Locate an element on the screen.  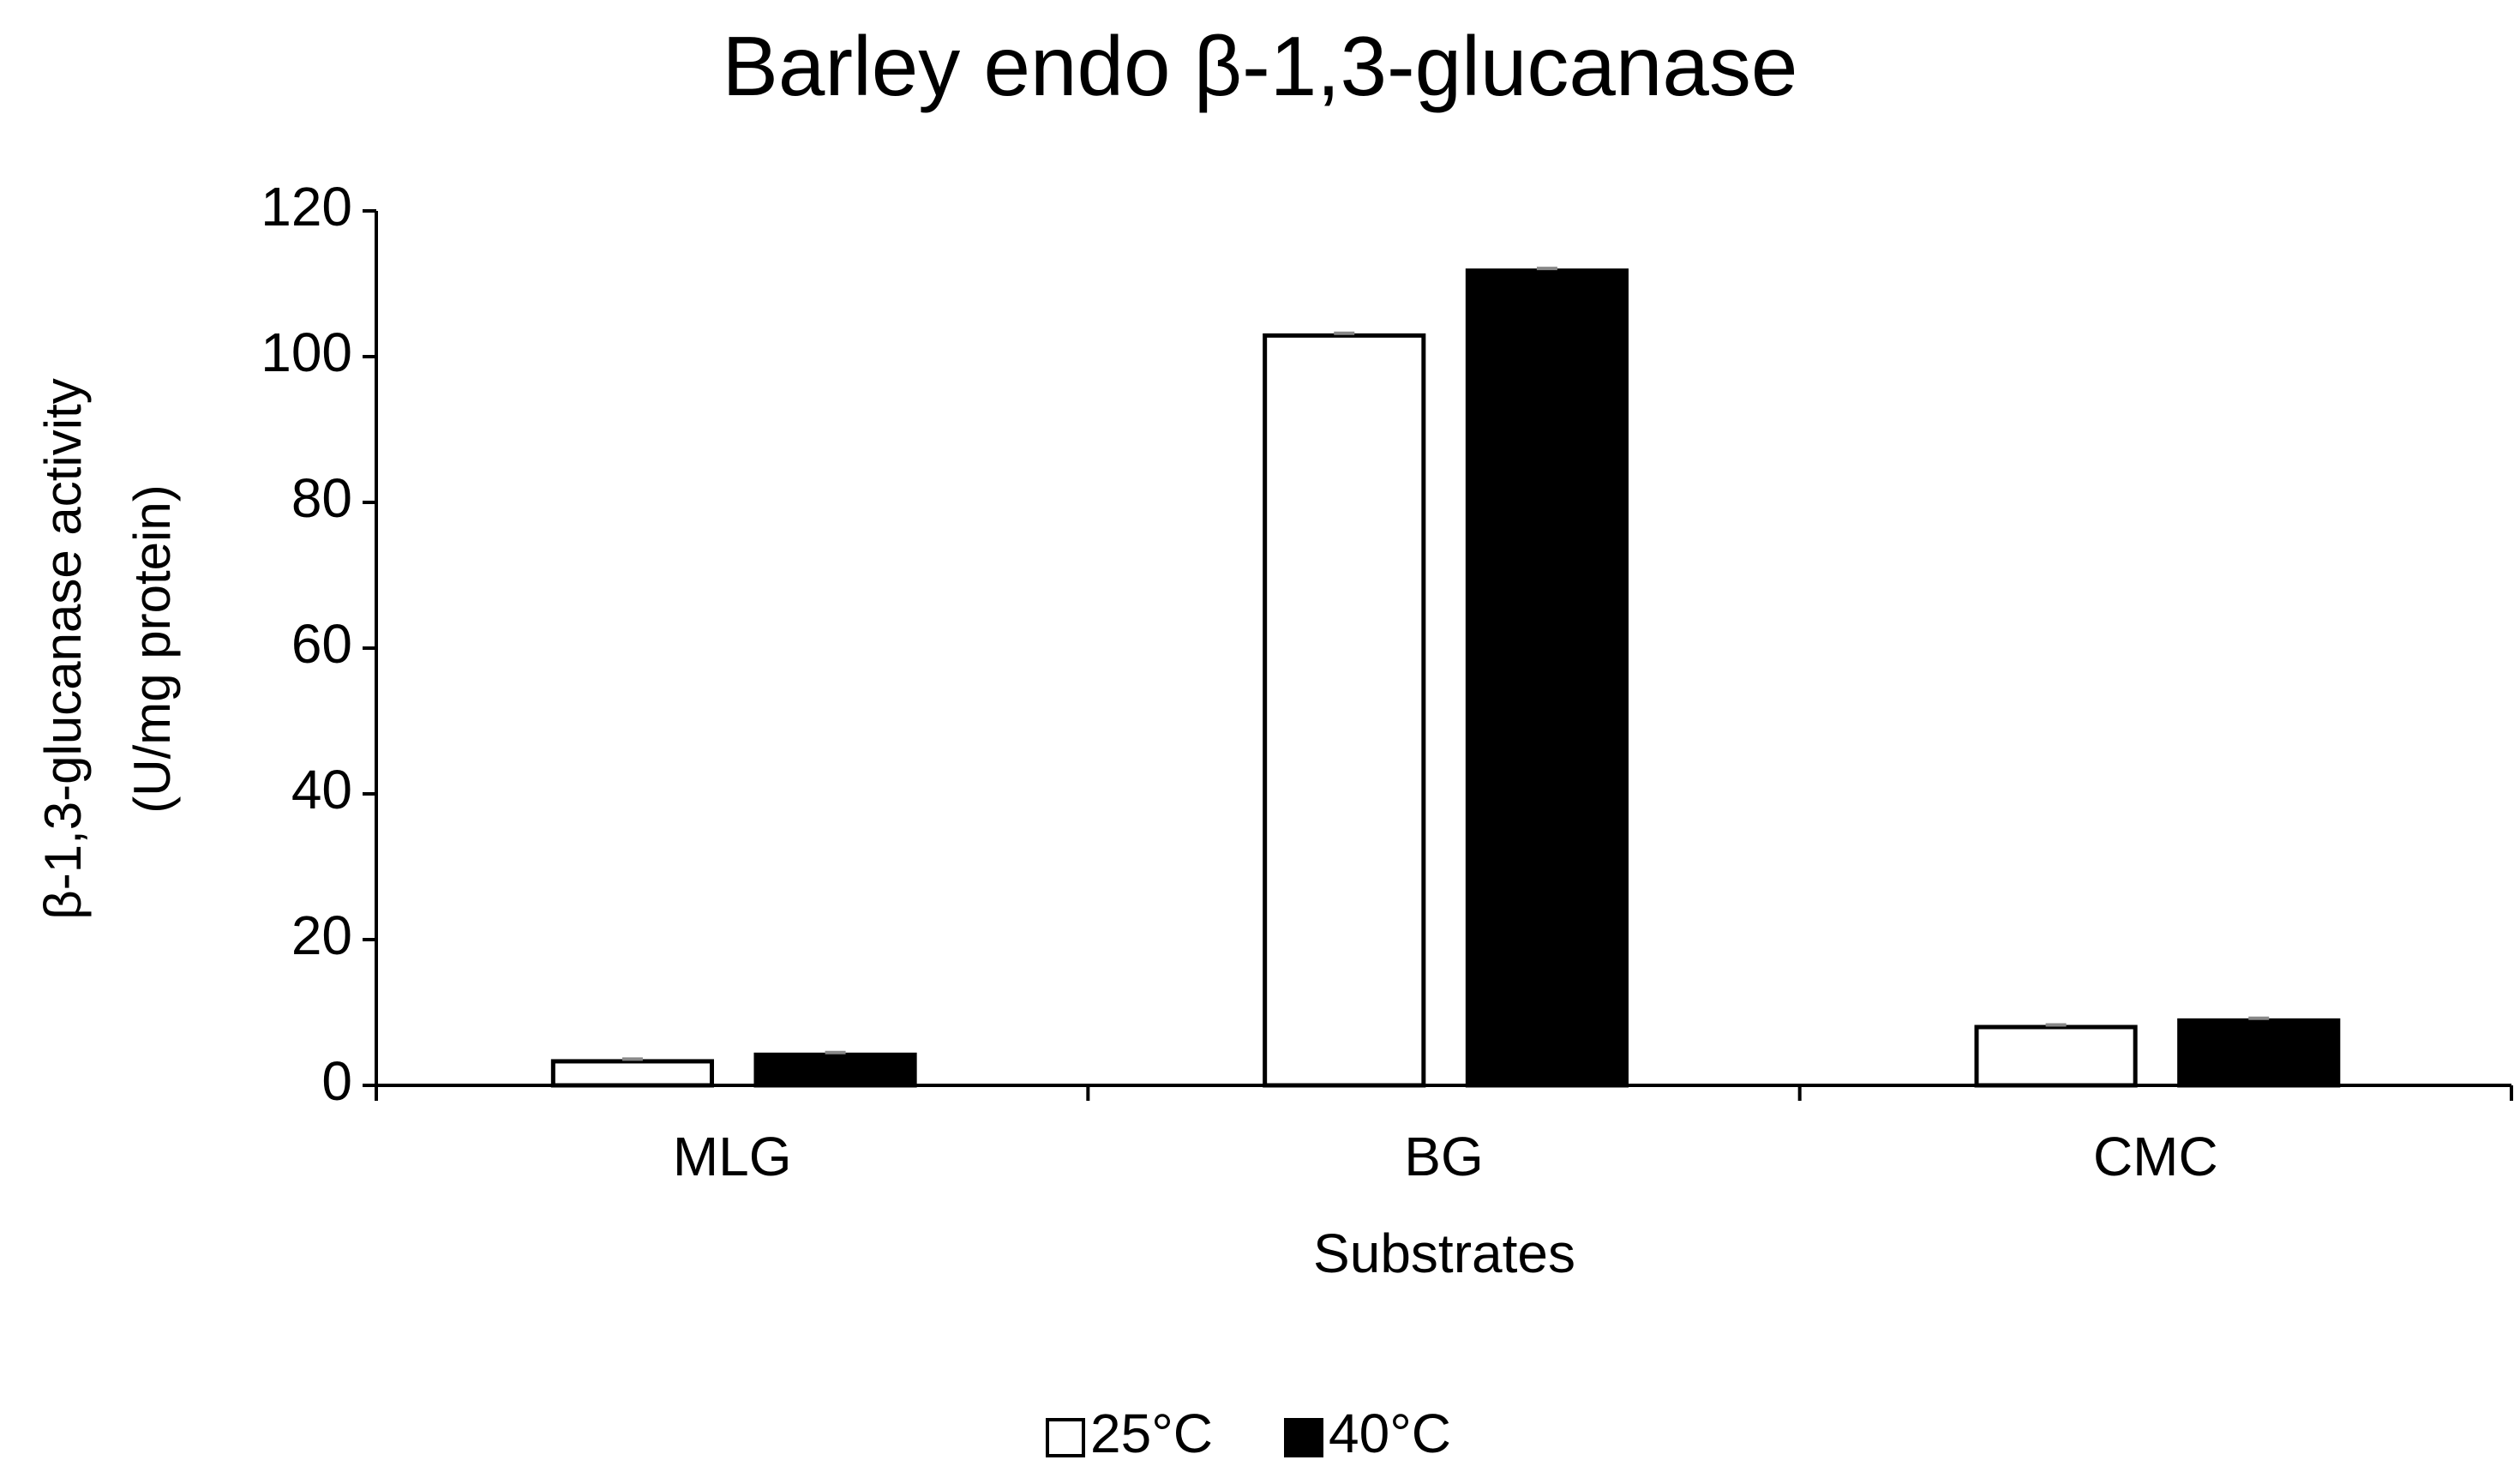
x-tick-label: BG is located at coordinates (1443, 1156).